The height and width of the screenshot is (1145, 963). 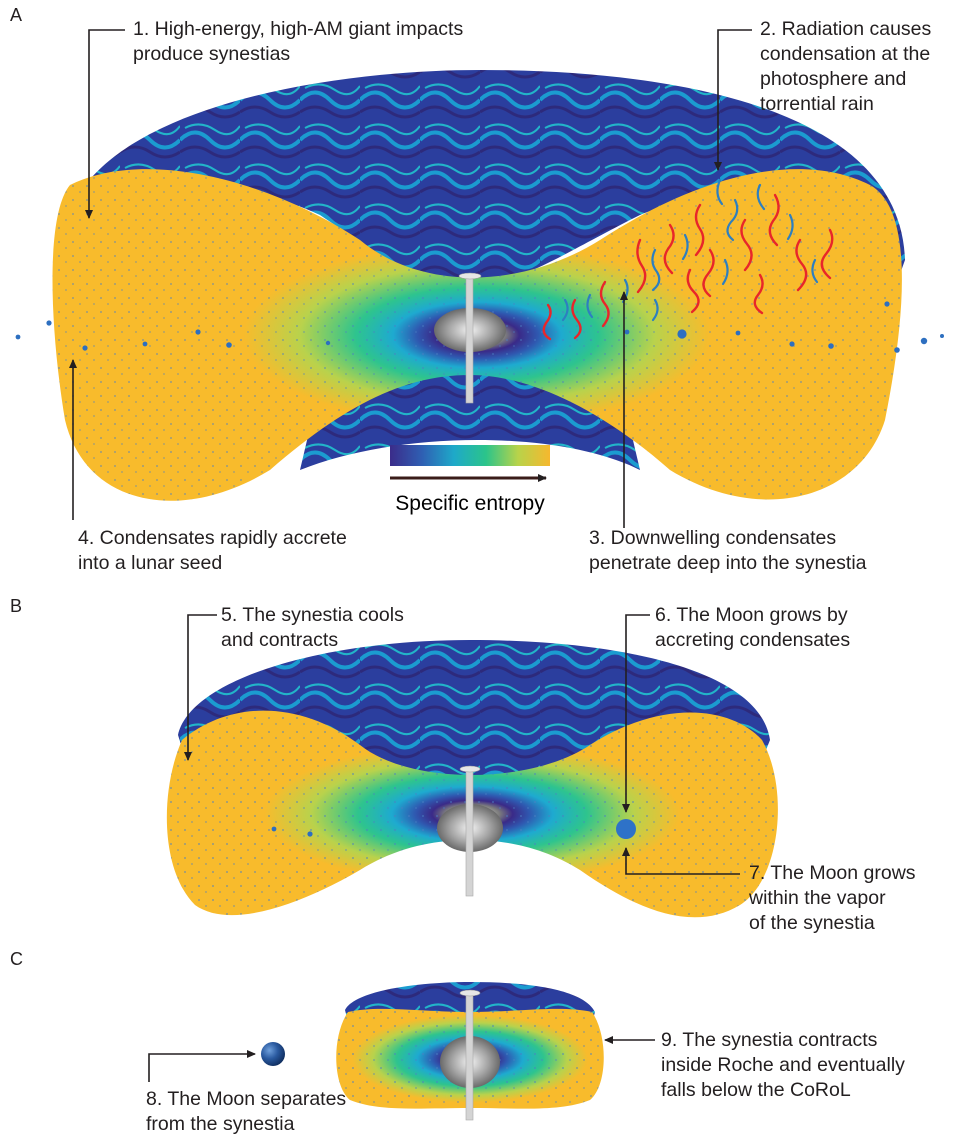 I want to click on lunar-seeds-a, so click(x=479, y=327).